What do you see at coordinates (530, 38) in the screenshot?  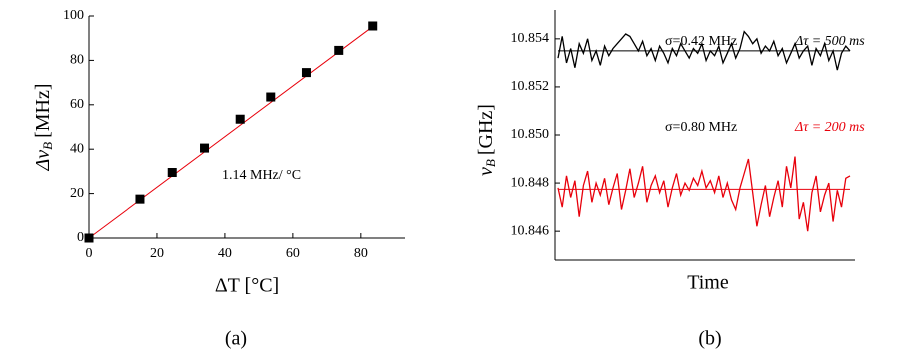 I see `y-tick-label: 10.854` at bounding box center [530, 38].